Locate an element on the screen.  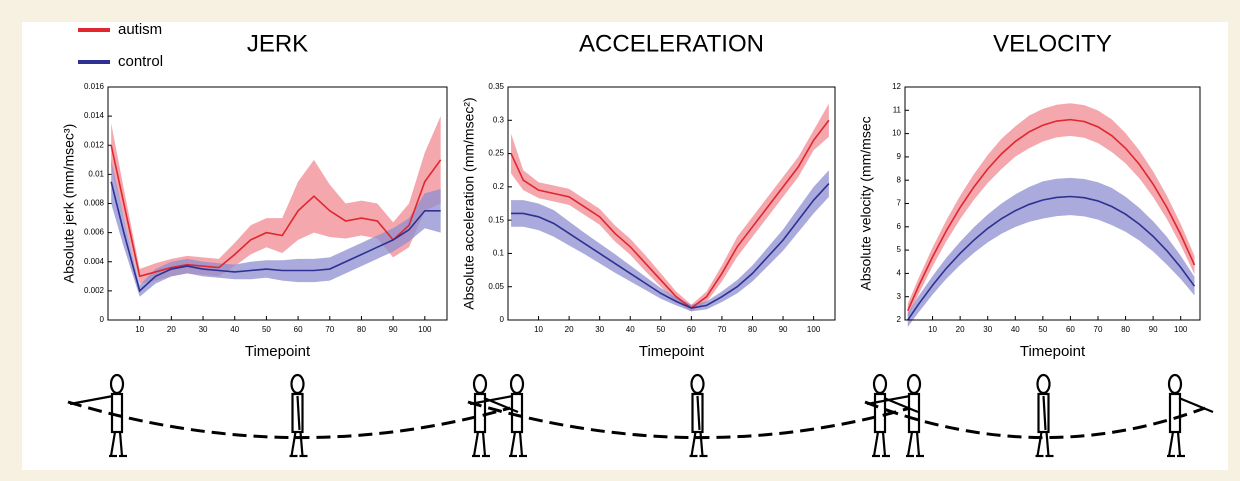
y-tick-label: 3 is located at coordinates (899, 296).